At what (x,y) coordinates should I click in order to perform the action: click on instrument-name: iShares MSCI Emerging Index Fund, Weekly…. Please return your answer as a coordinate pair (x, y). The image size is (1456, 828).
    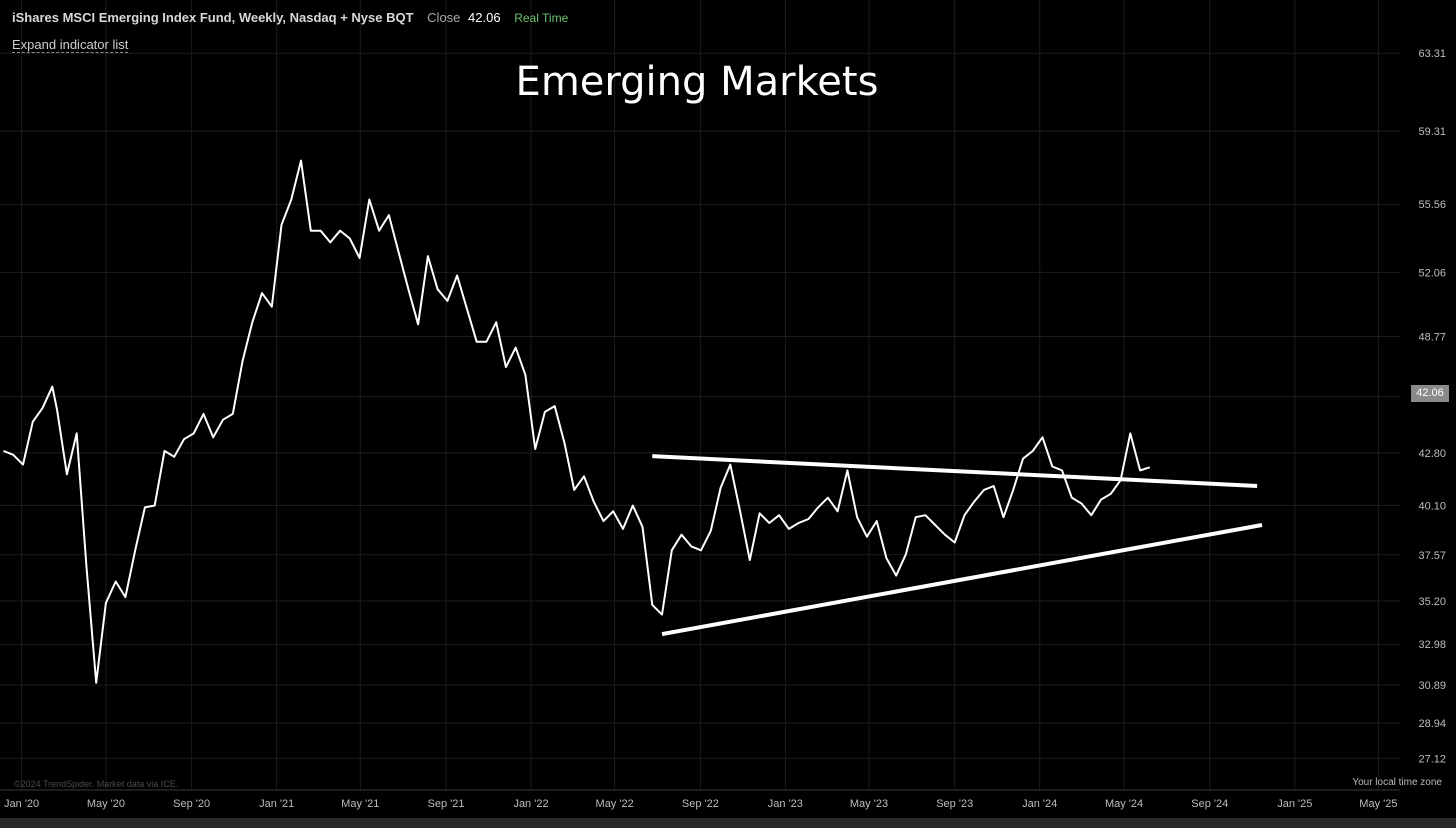
    Looking at the image, I should click on (213, 17).